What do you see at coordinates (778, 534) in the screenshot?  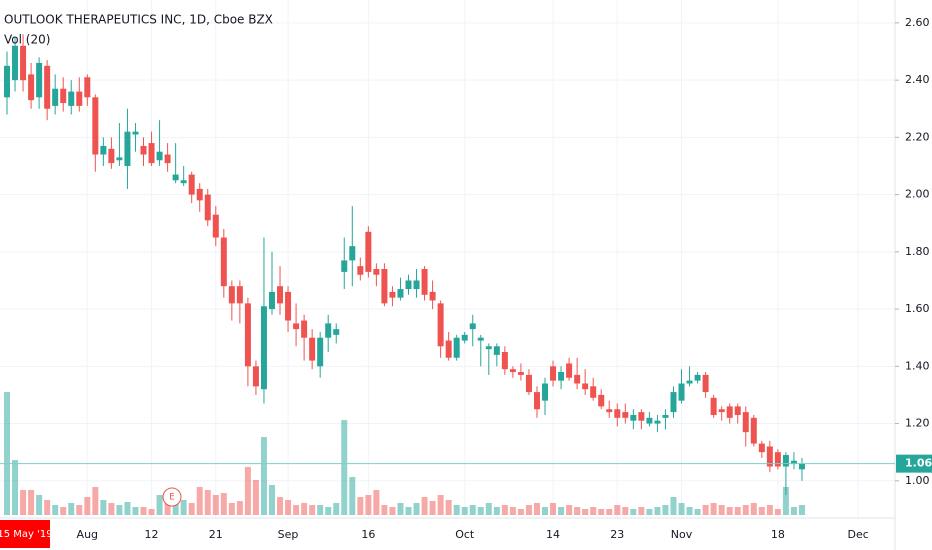 I see `x-tick-label: 18` at bounding box center [778, 534].